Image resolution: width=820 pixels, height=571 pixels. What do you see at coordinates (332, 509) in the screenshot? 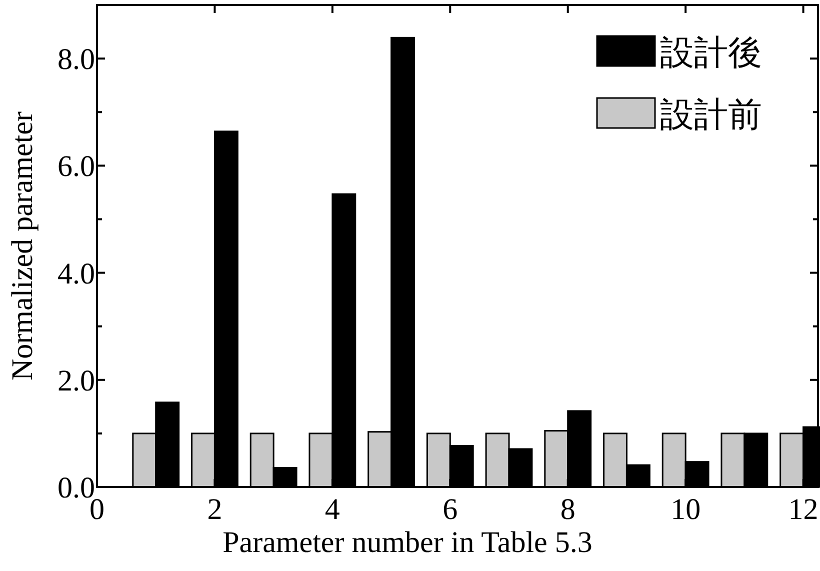
I see `x-tick-label: 4` at bounding box center [332, 509].